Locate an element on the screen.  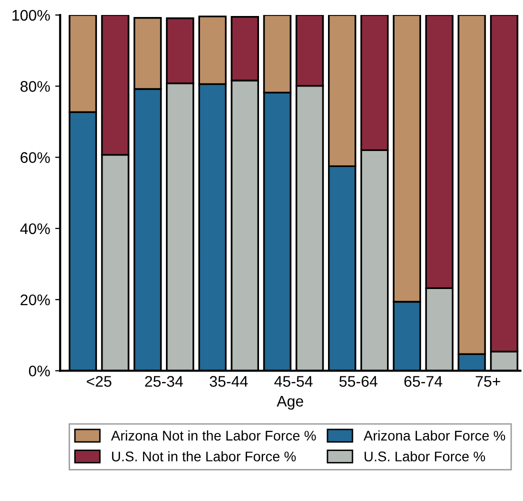
legend-label: U.S. Not in the Labor Force % is located at coordinates (204, 456).